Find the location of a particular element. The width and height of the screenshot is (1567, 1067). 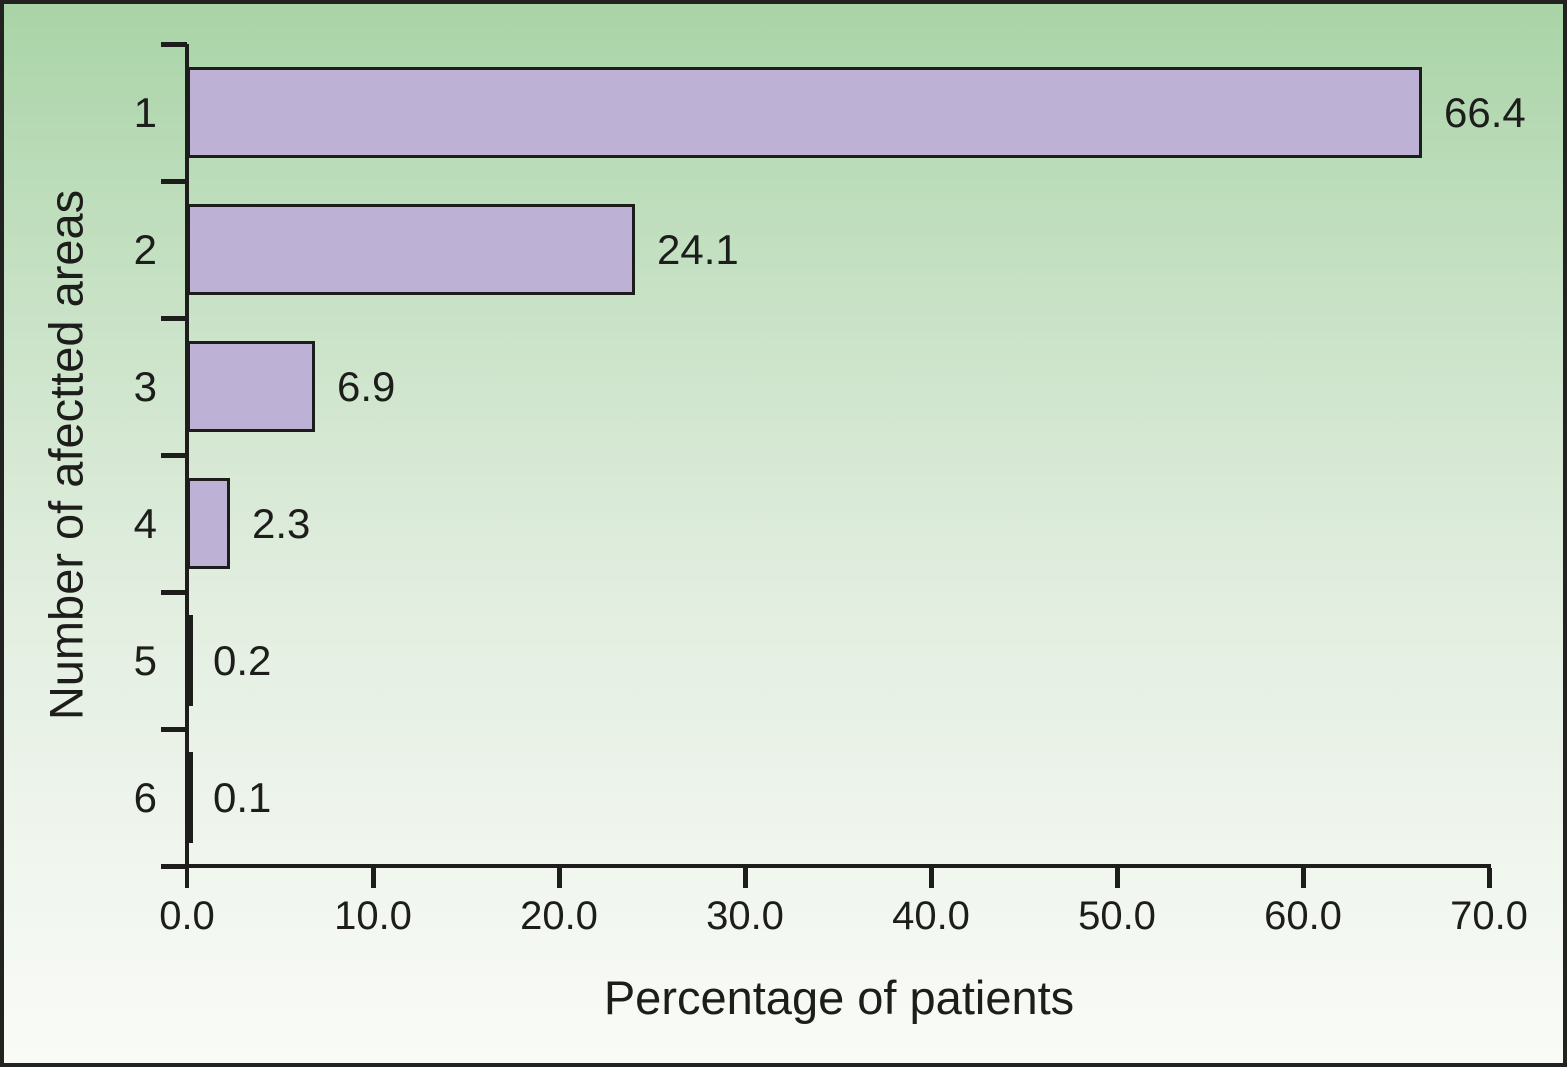

category-label: 3 is located at coordinates (145, 386).